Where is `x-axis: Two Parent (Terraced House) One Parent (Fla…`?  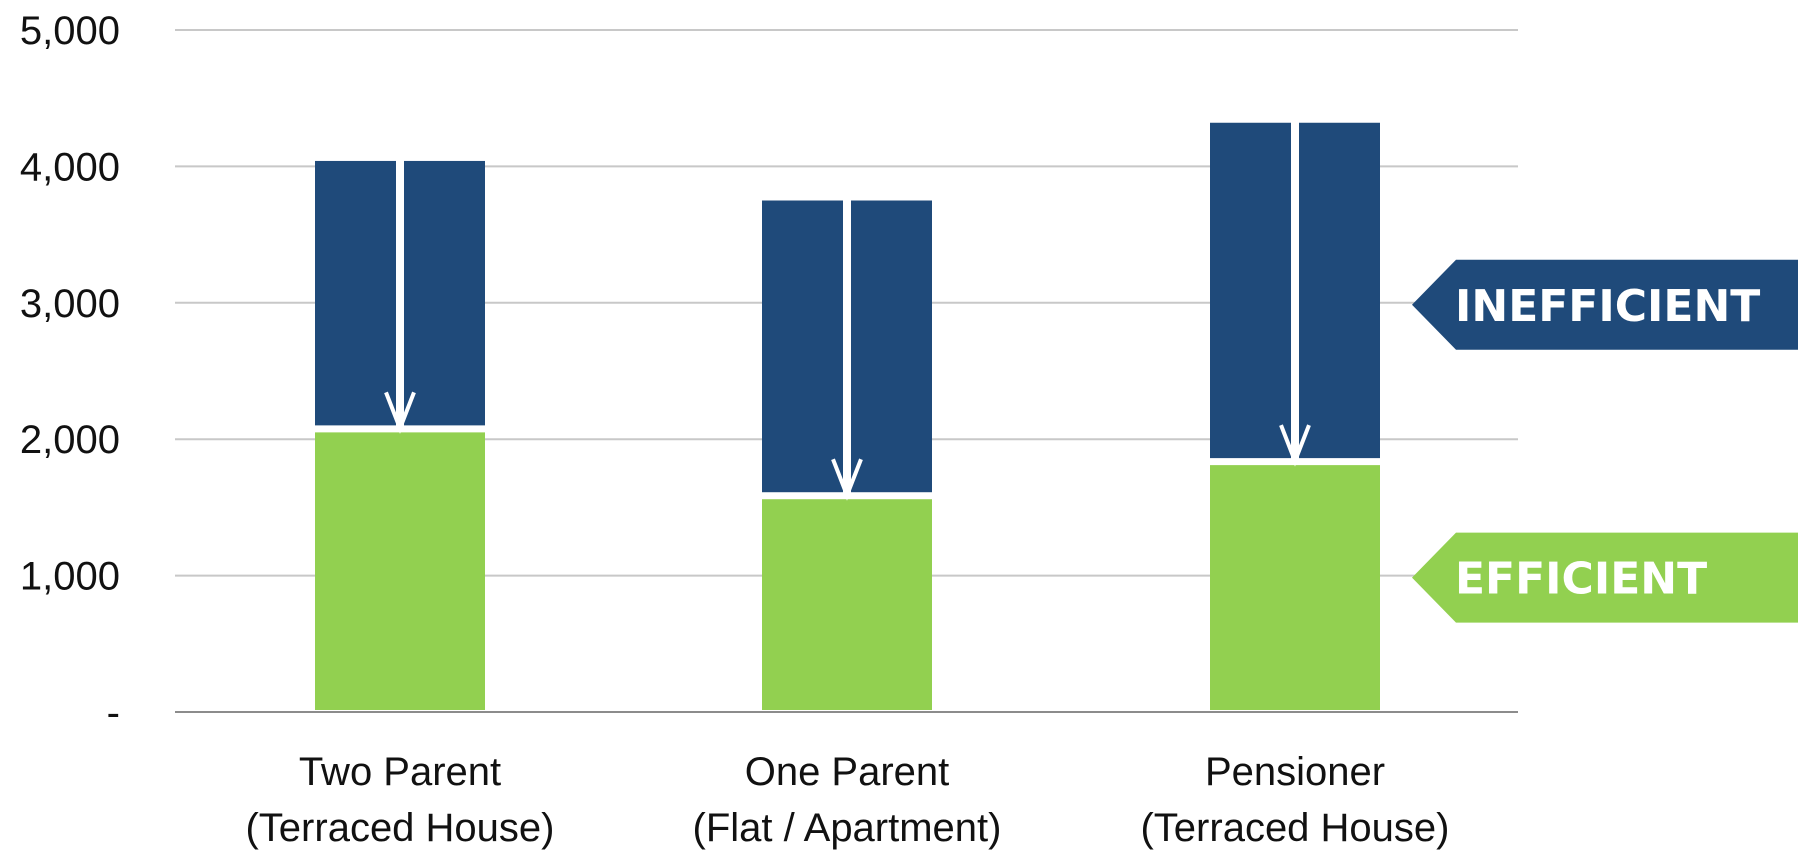 x-axis: Two Parent (Terraced House) One Parent (Fla… is located at coordinates (847, 800).